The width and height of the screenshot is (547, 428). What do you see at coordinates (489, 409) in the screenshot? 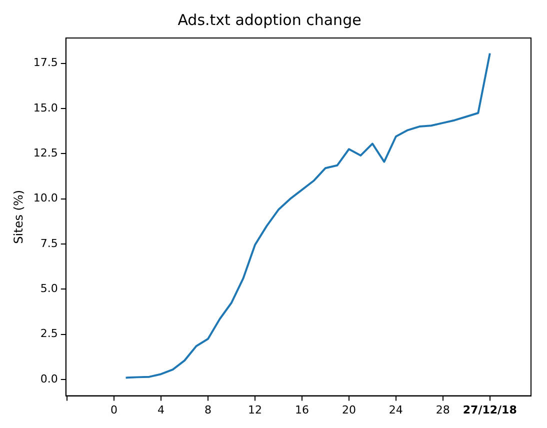
I see `x-tick-label: 27/12/18` at bounding box center [489, 409].